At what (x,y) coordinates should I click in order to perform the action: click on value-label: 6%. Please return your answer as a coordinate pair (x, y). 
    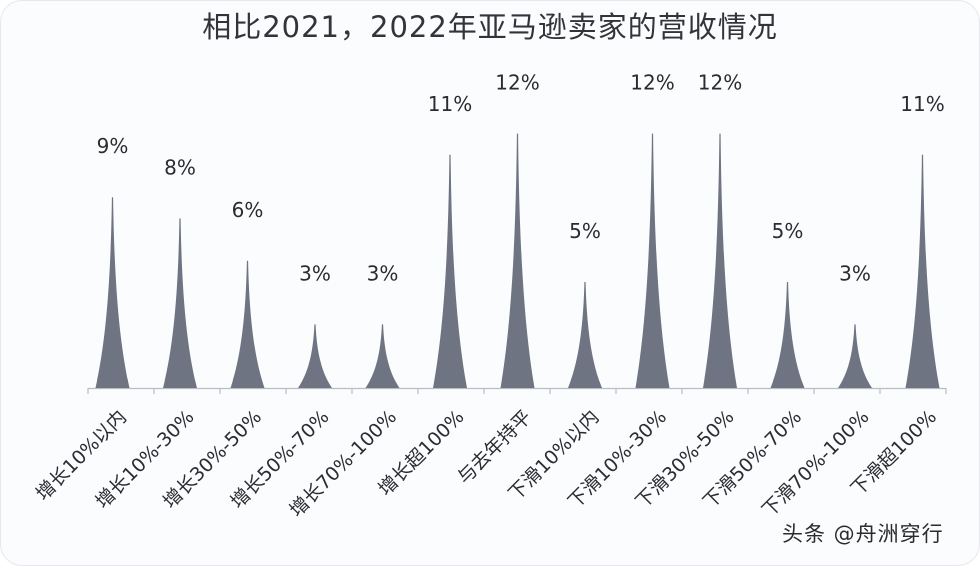
    Looking at the image, I should click on (248, 210).